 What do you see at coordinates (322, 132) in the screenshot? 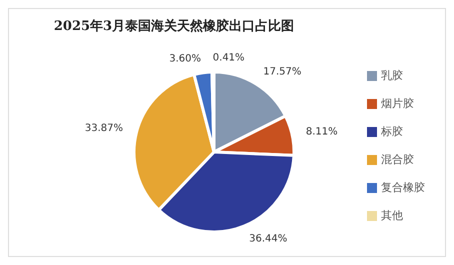
I see `data-label: 8.11%` at bounding box center [322, 132].